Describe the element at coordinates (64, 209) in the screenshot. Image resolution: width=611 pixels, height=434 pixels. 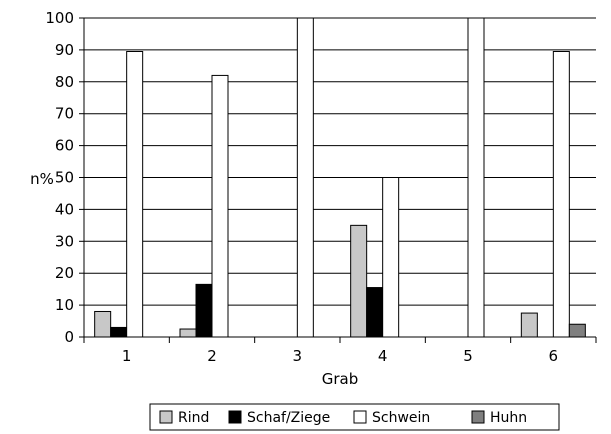
I see `y-tick-label: 40` at that location.